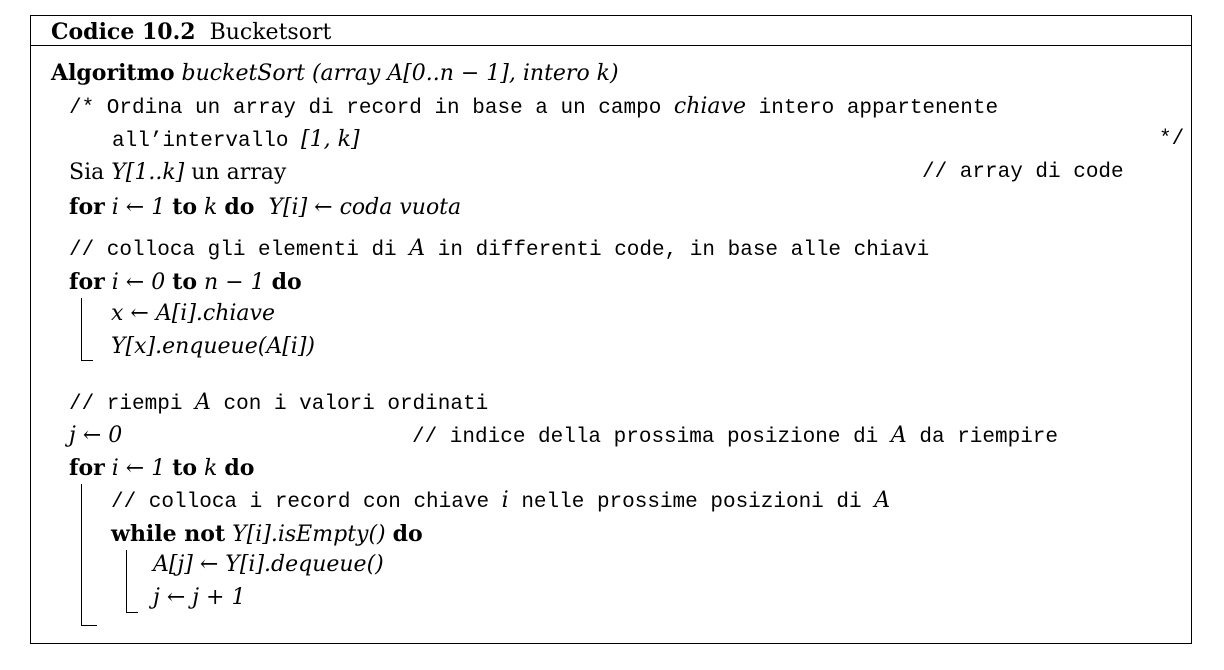 Image resolution: width=1224 pixels, height=670 pixels. I want to click on line-sia: Sia Y[1..k] un array, so click(178, 172).